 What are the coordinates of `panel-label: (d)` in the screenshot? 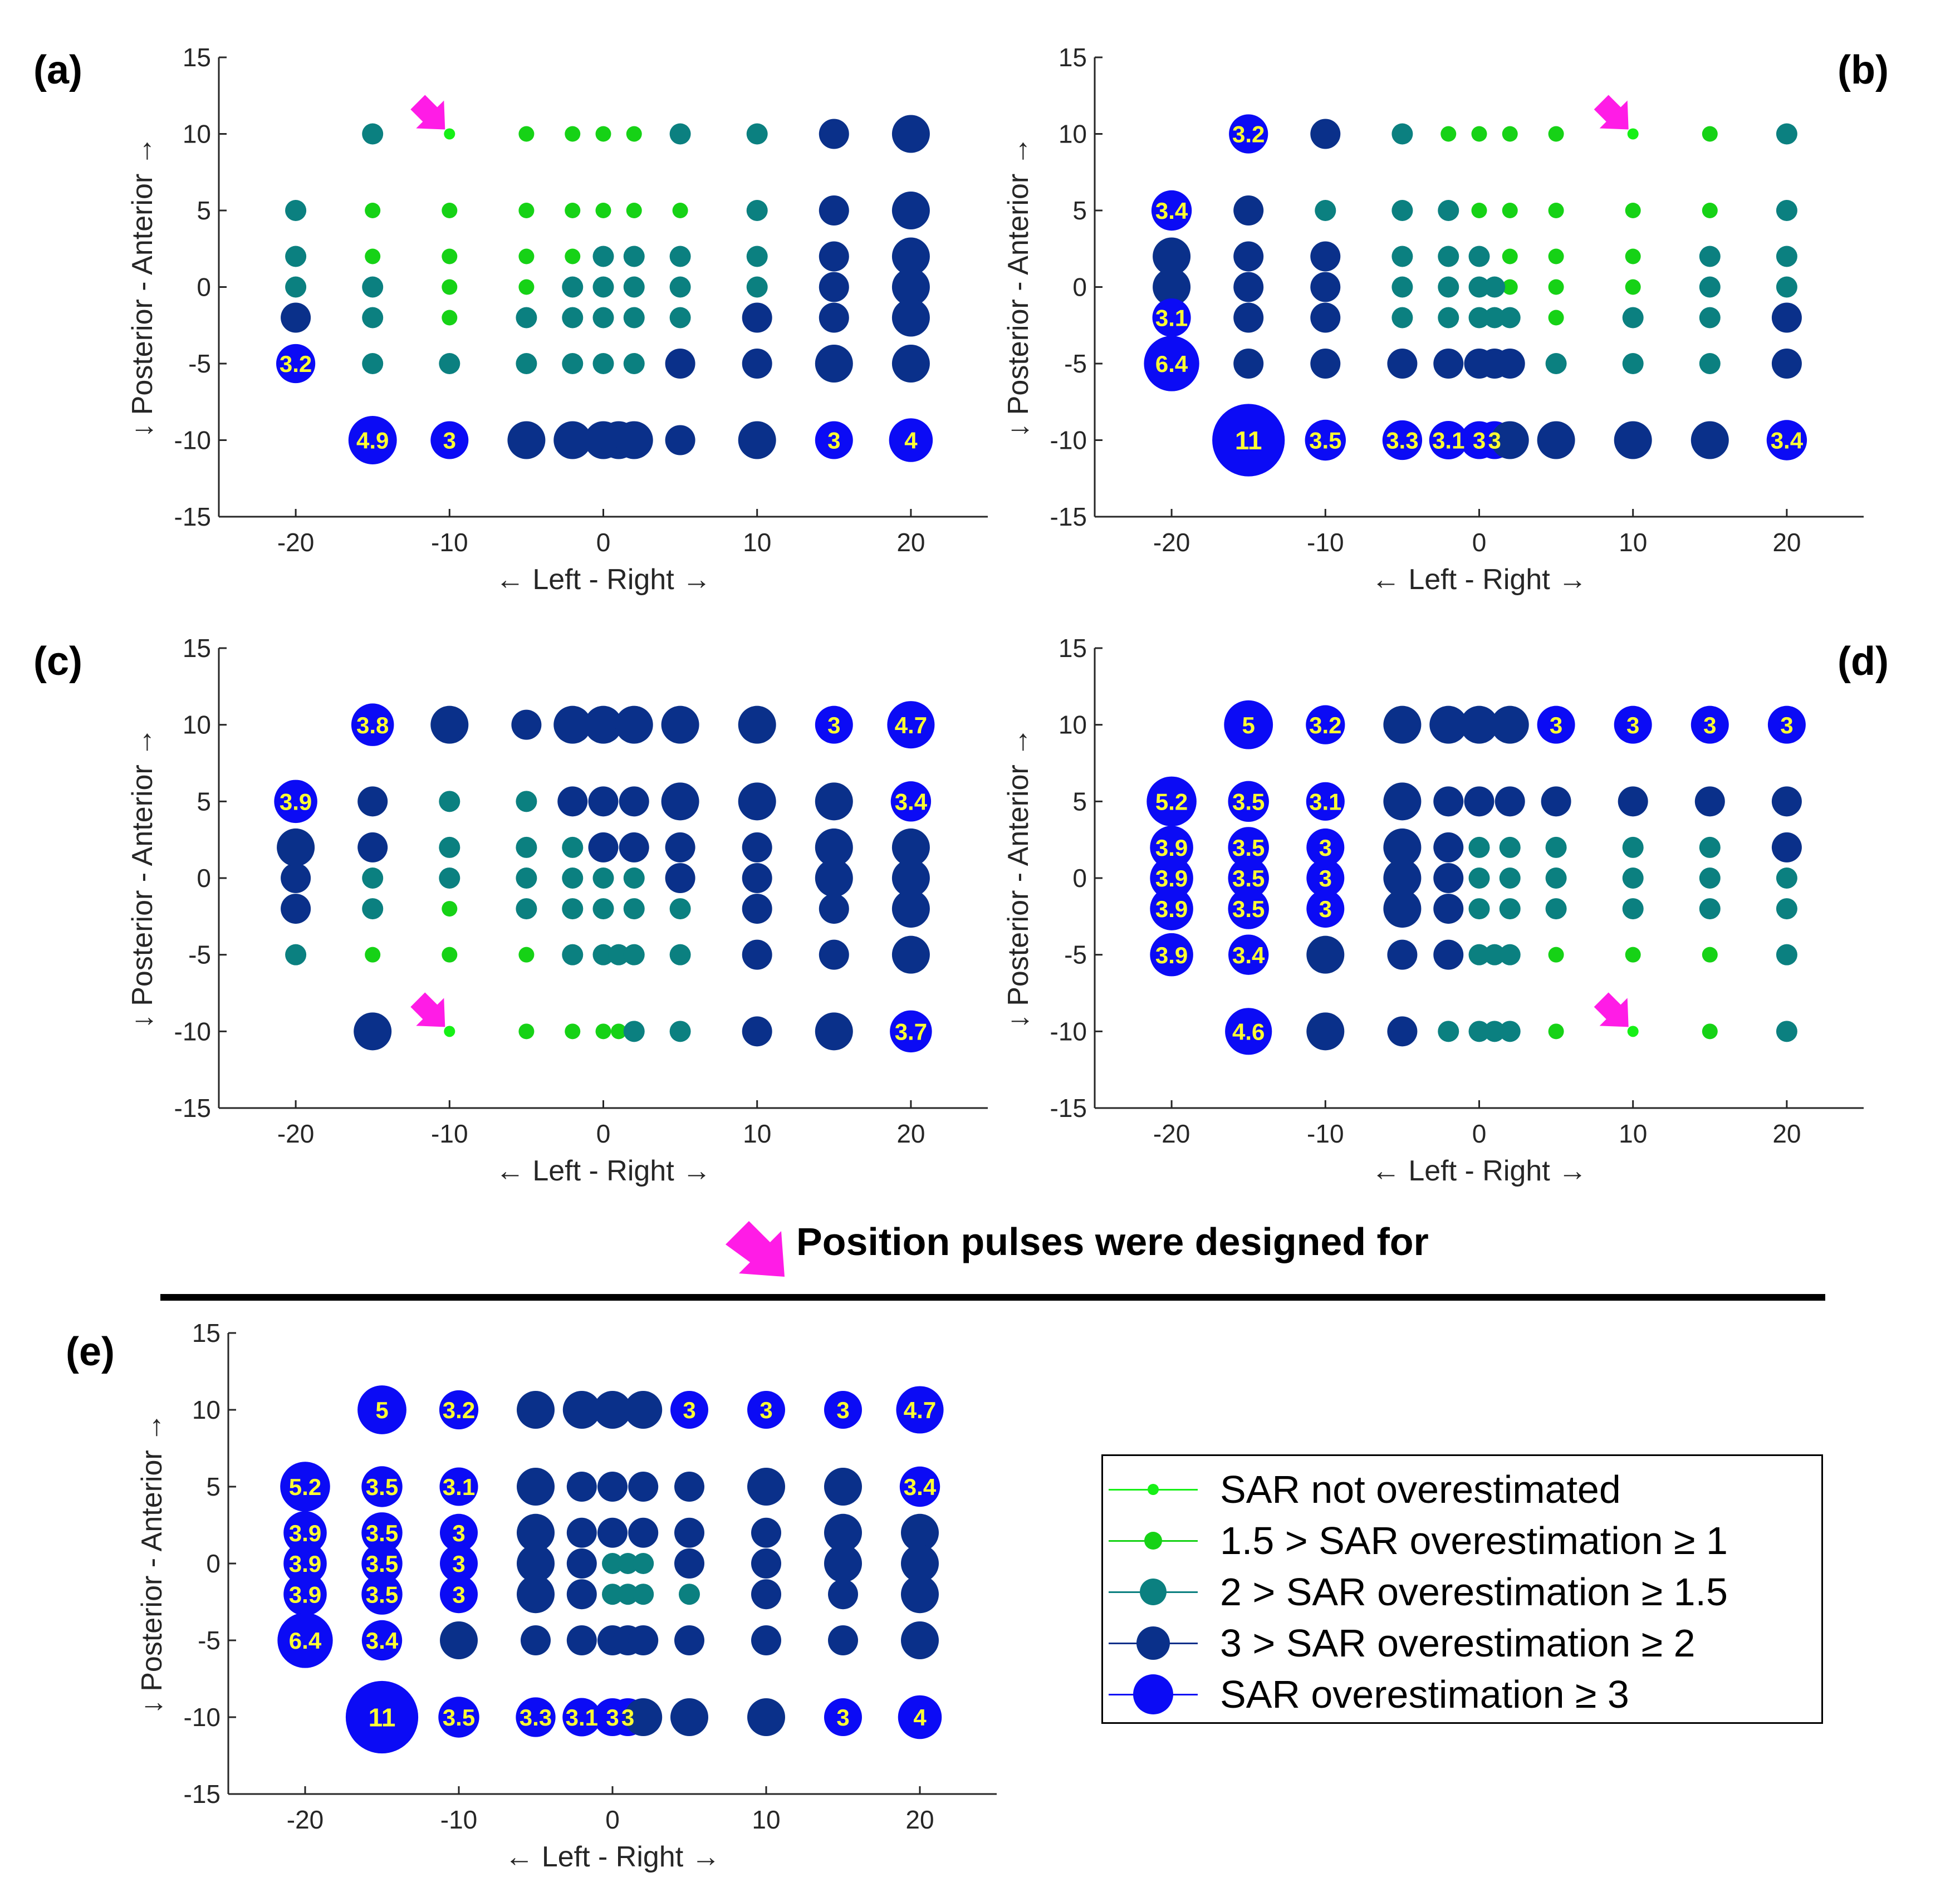 It's located at (1863, 661).